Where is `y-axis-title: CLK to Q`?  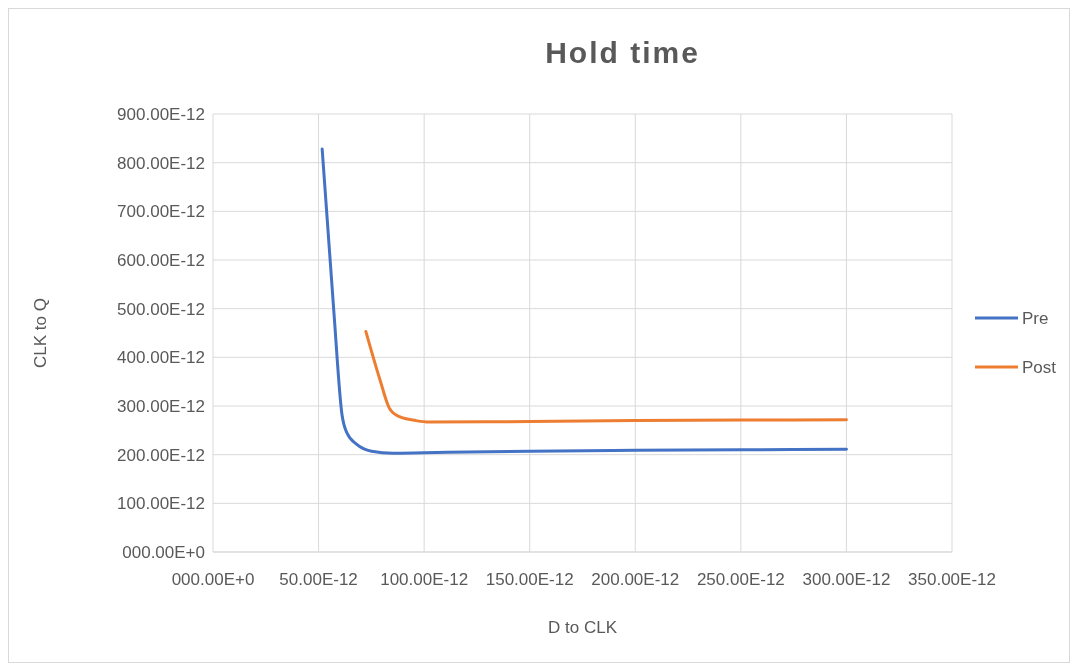
y-axis-title: CLK to Q is located at coordinates (40, 333).